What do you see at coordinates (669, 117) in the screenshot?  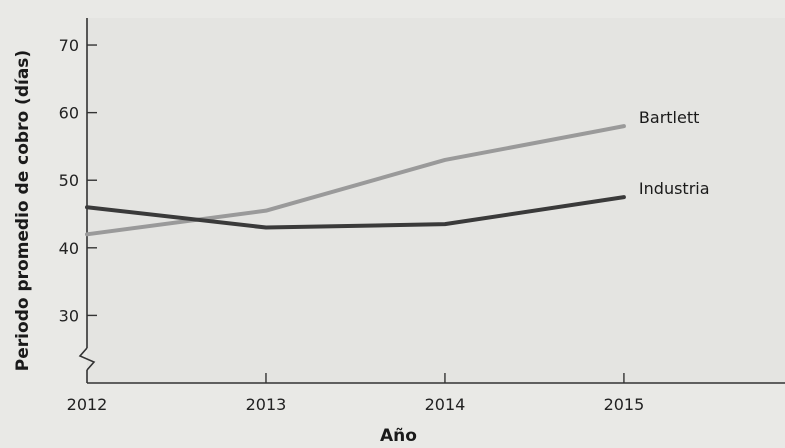 I see `series-label-bartlett: Bartlett` at bounding box center [669, 117].